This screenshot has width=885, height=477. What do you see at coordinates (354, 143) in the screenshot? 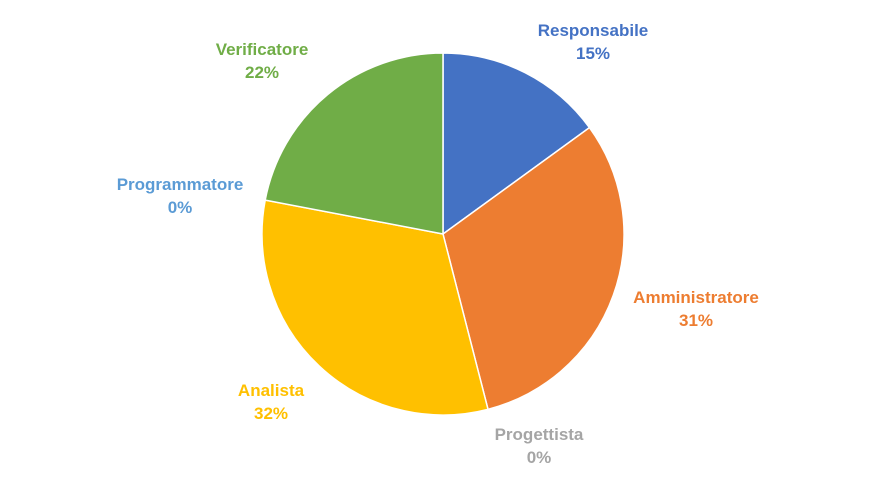
I see `pie-slice-verificatore` at bounding box center [354, 143].